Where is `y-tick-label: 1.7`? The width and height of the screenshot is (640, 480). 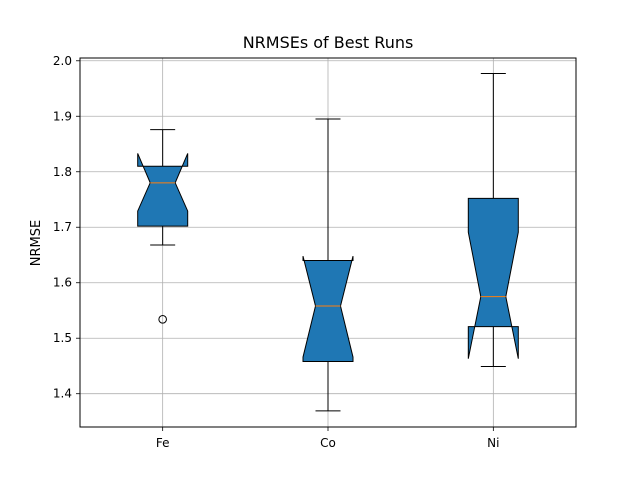
y-tick-label: 1.7 is located at coordinates (62, 227).